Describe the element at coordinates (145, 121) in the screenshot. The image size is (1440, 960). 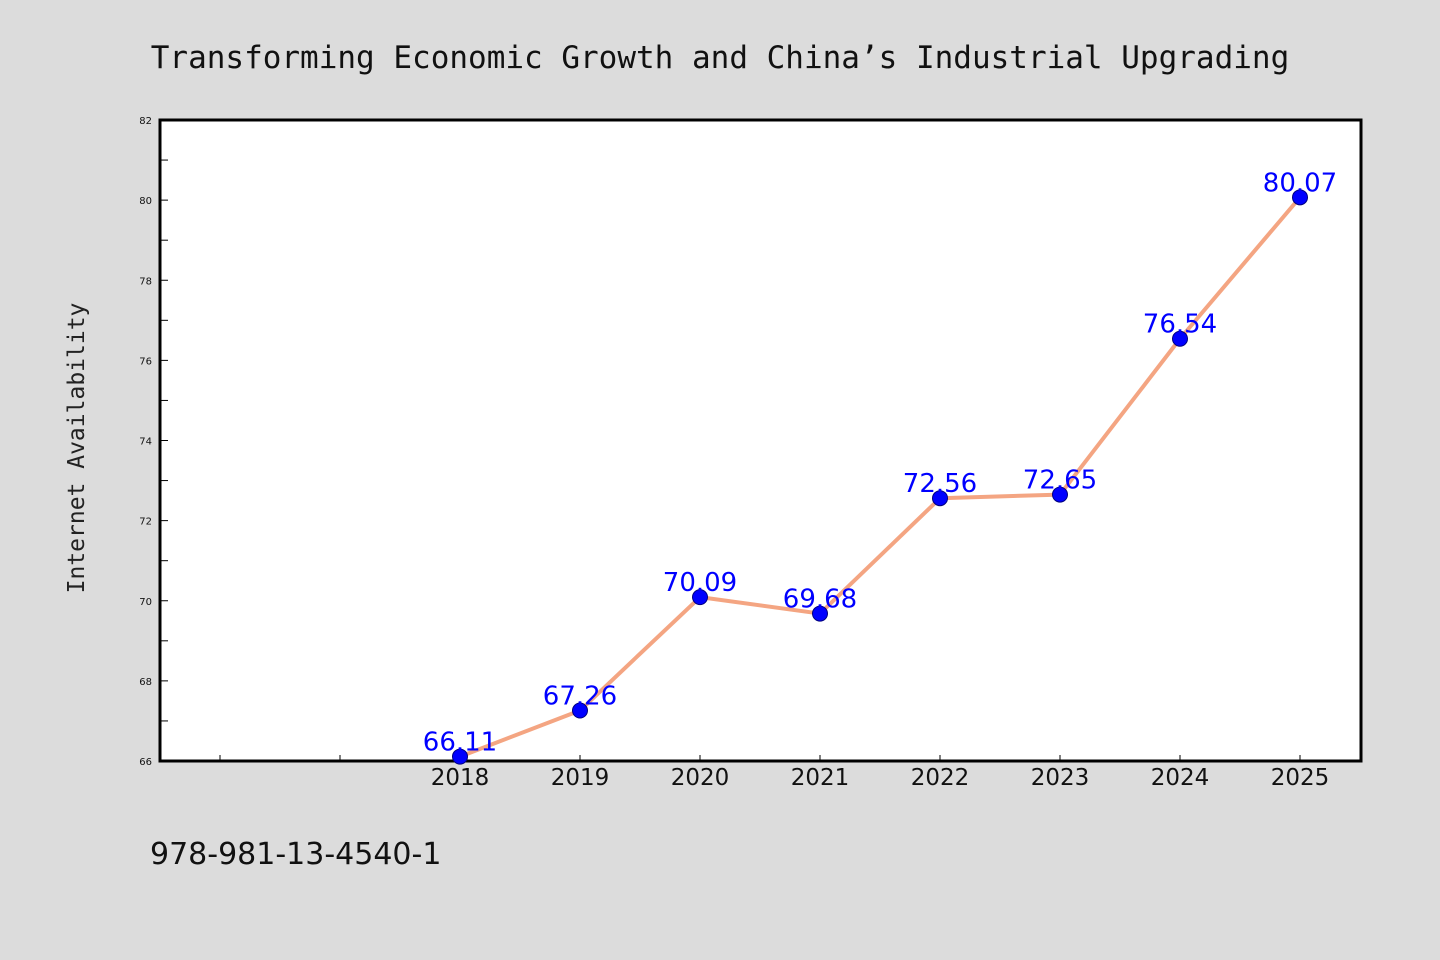
I see `y-tick-label: 82` at that location.